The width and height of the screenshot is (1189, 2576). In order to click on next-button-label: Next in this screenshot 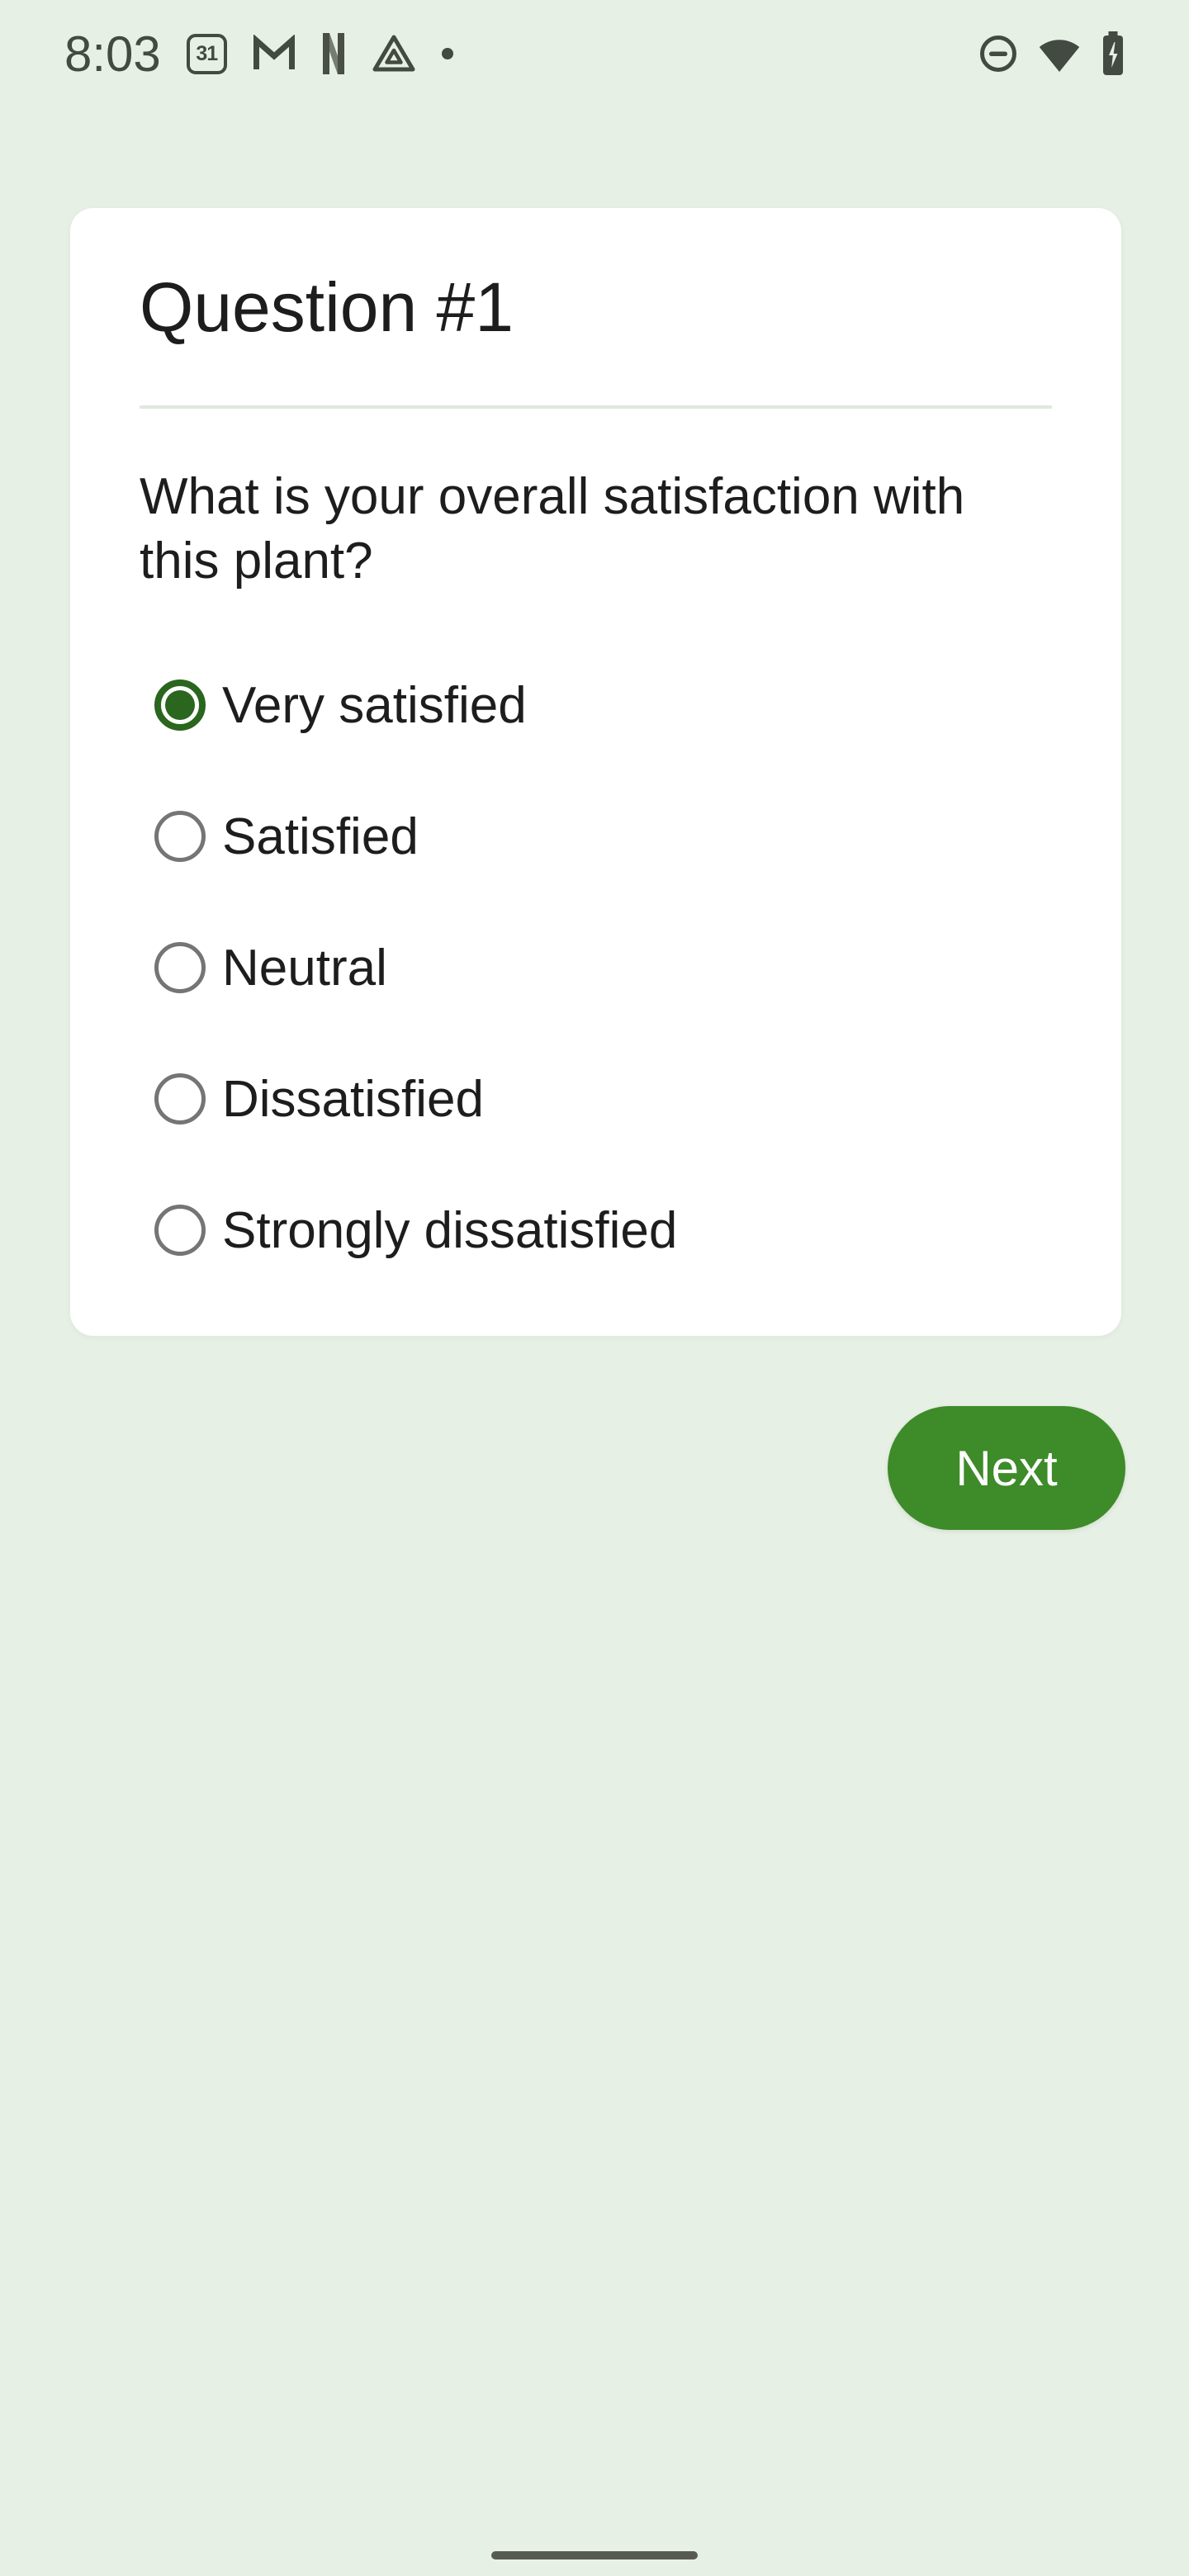, I will do `click(1006, 1468)`.